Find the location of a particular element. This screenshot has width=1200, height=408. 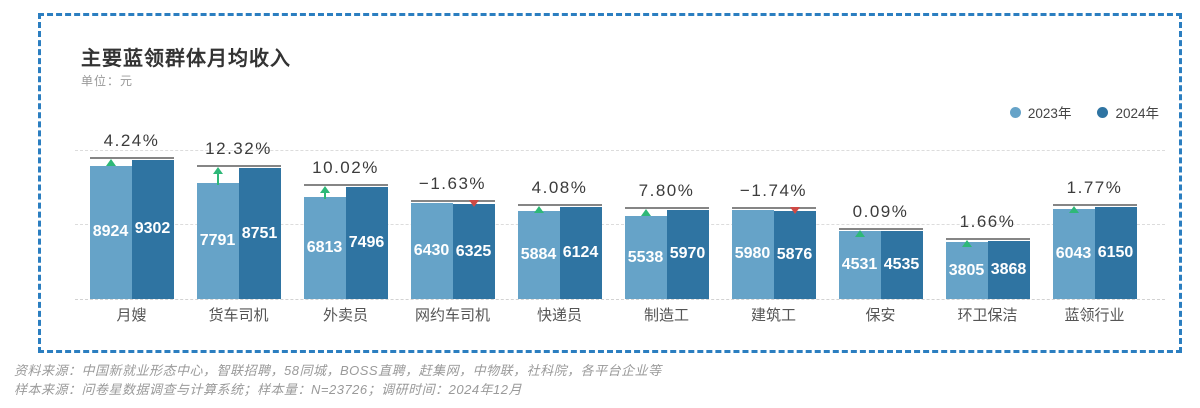

legend-label: 2024年 is located at coordinates (1137, 113).